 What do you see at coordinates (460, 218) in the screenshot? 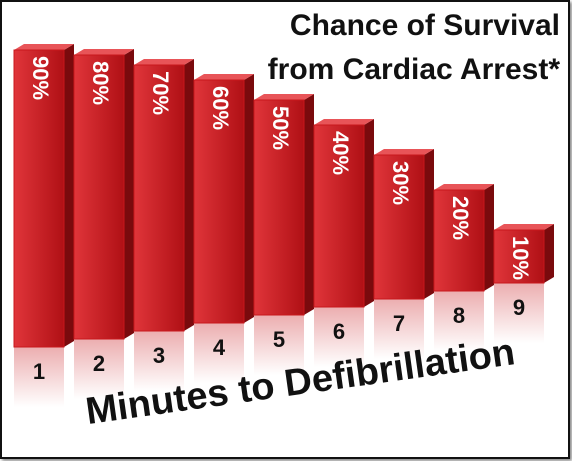
I see `value-label: 20%` at bounding box center [460, 218].